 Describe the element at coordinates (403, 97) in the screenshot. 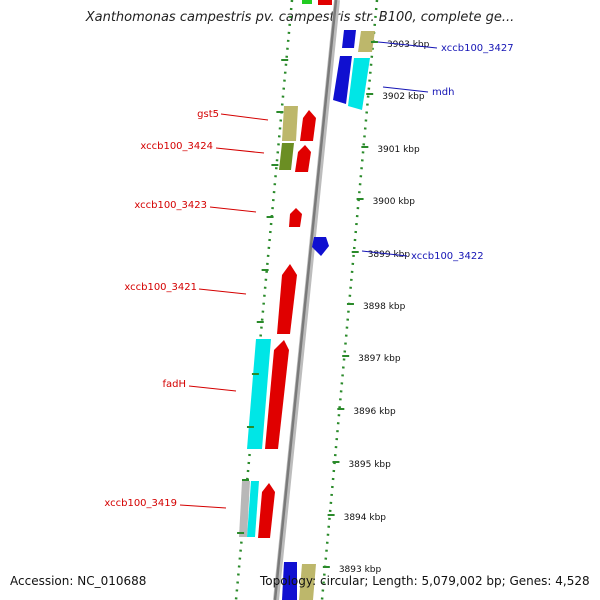

I see `scale-label: 3902 kbp` at that location.